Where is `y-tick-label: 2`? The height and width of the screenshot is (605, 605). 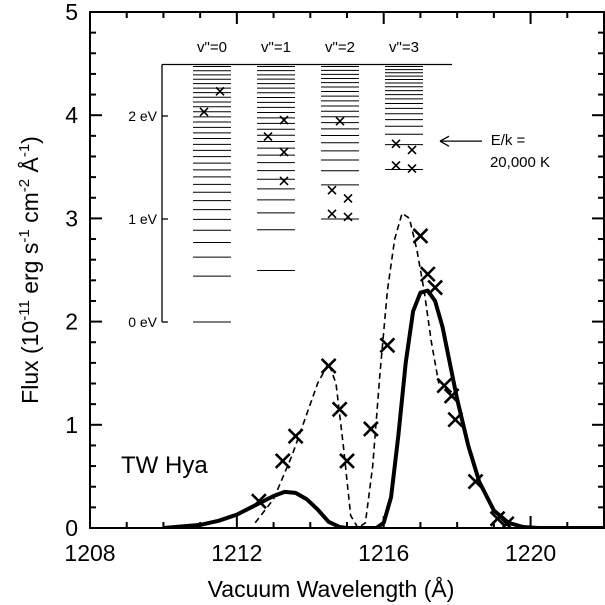 y-tick-label: 2 is located at coordinates (71, 322).